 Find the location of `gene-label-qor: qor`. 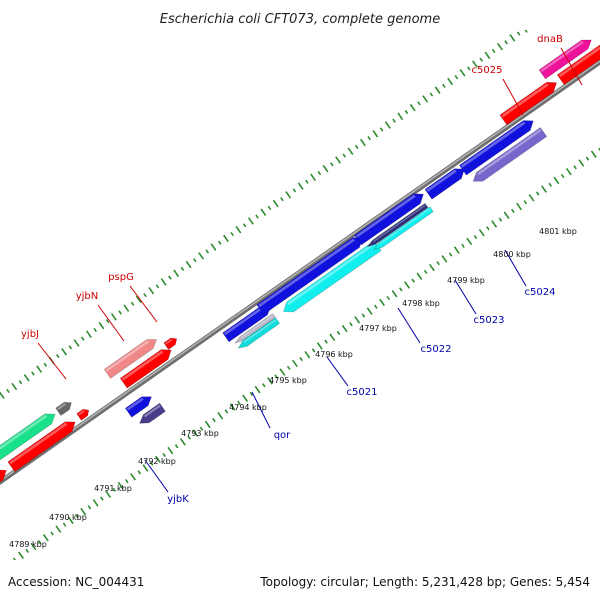

gene-label-qor: qor is located at coordinates (282, 435).